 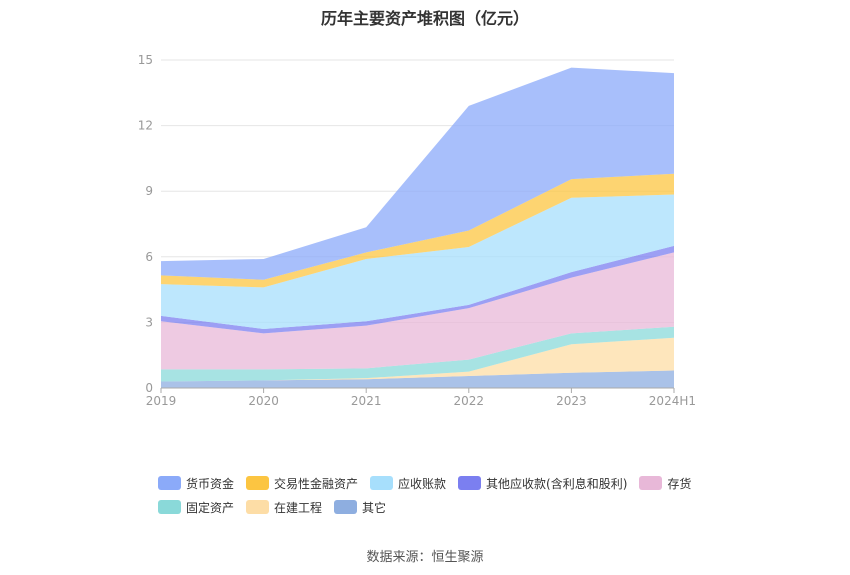 I want to click on legend-label: 应收账款, so click(x=422, y=483).